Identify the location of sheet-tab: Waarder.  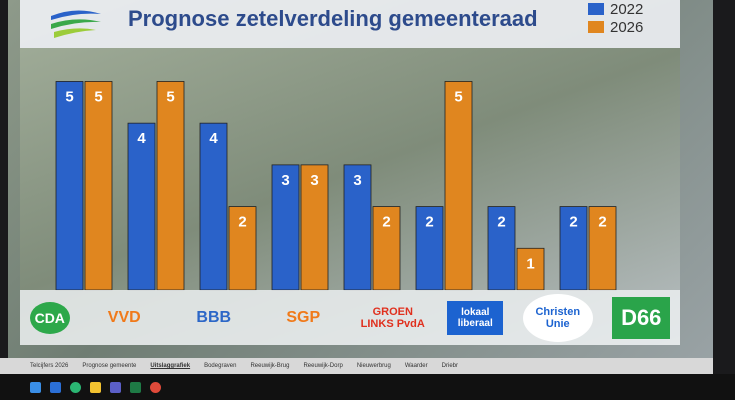
(416, 366).